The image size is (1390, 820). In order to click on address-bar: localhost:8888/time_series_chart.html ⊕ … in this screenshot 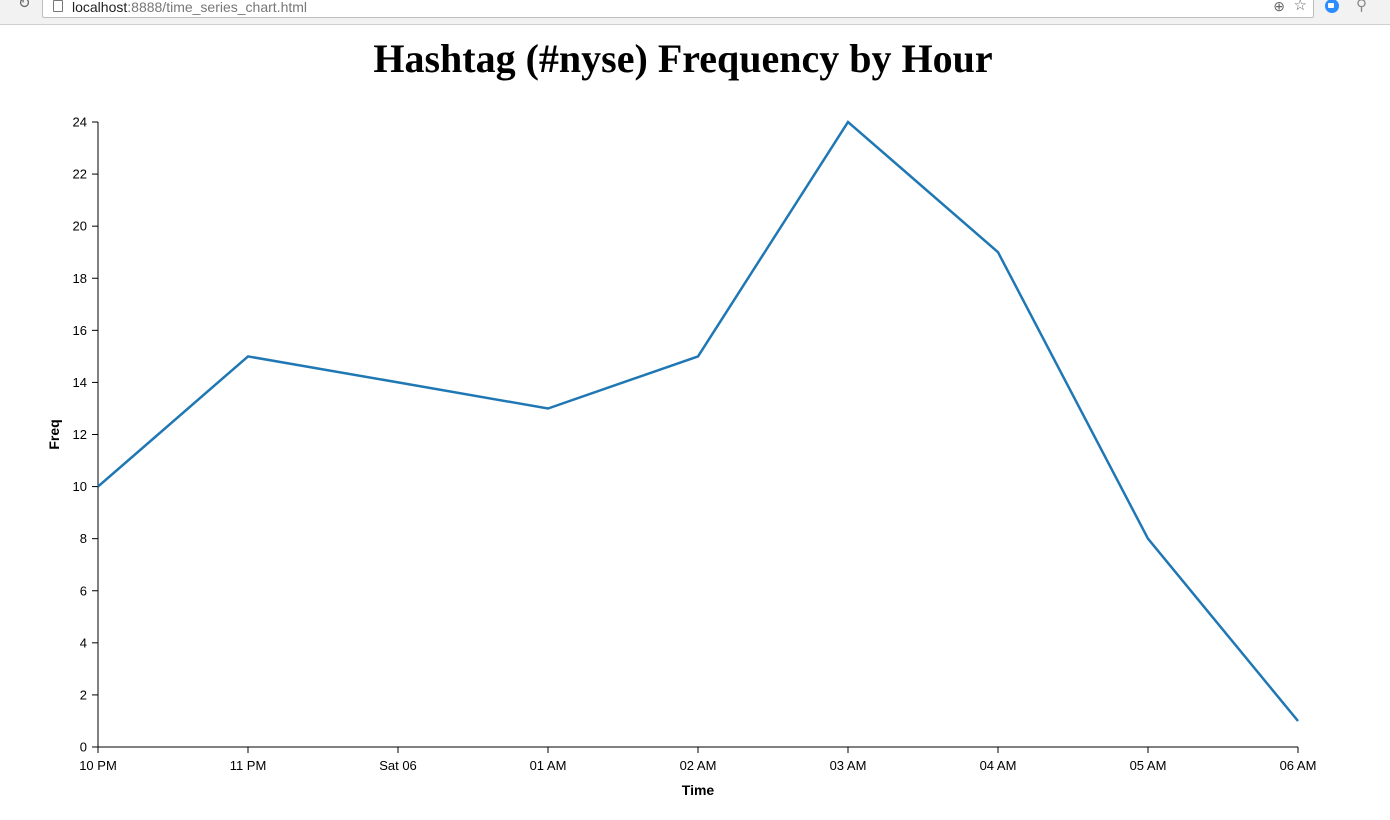, I will do `click(678, 9)`.